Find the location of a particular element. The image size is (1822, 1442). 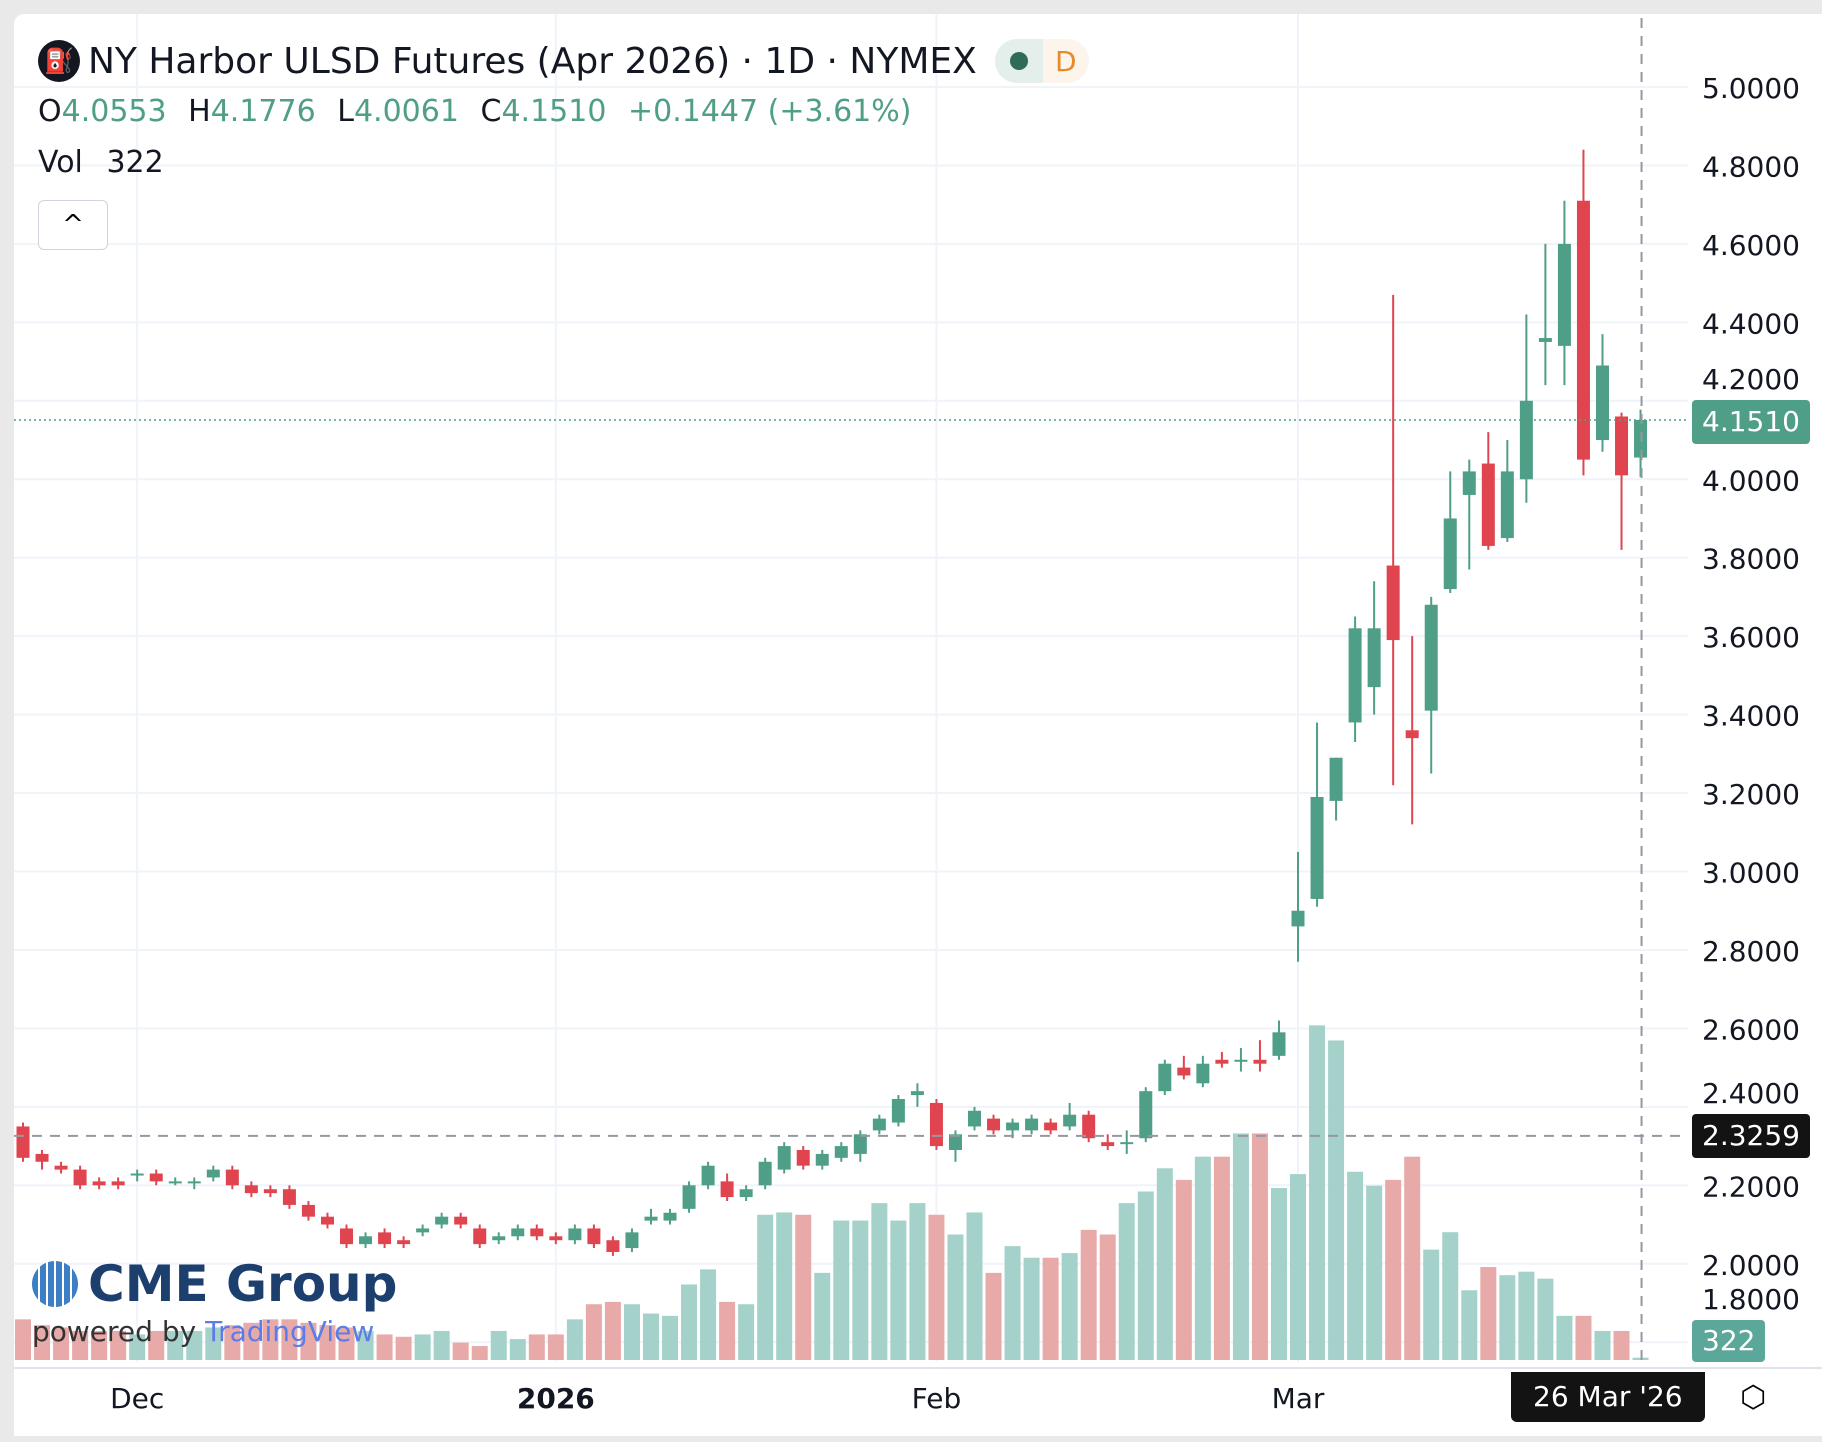

y-tick-label: 5.0000 is located at coordinates (1751, 88).